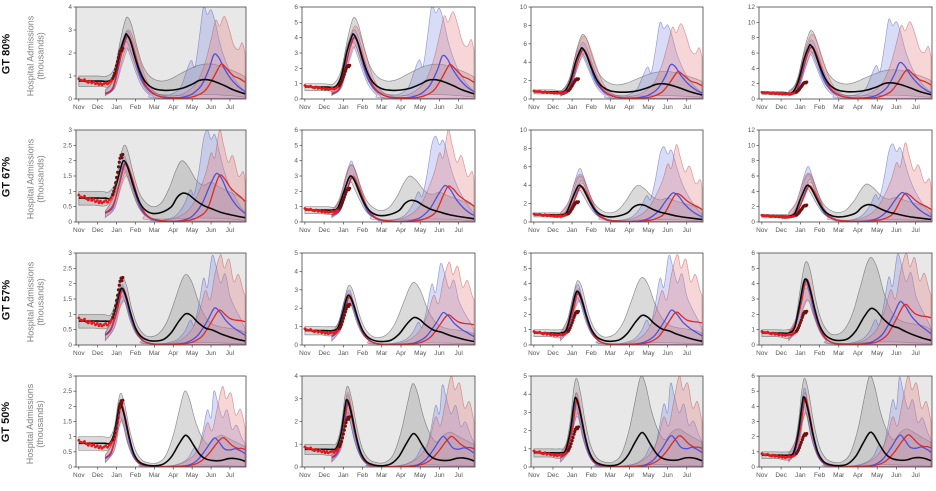 This screenshot has height=491, width=936. What do you see at coordinates (525, 268) in the screenshot?
I see `y-tick-label: 5` at bounding box center [525, 268].